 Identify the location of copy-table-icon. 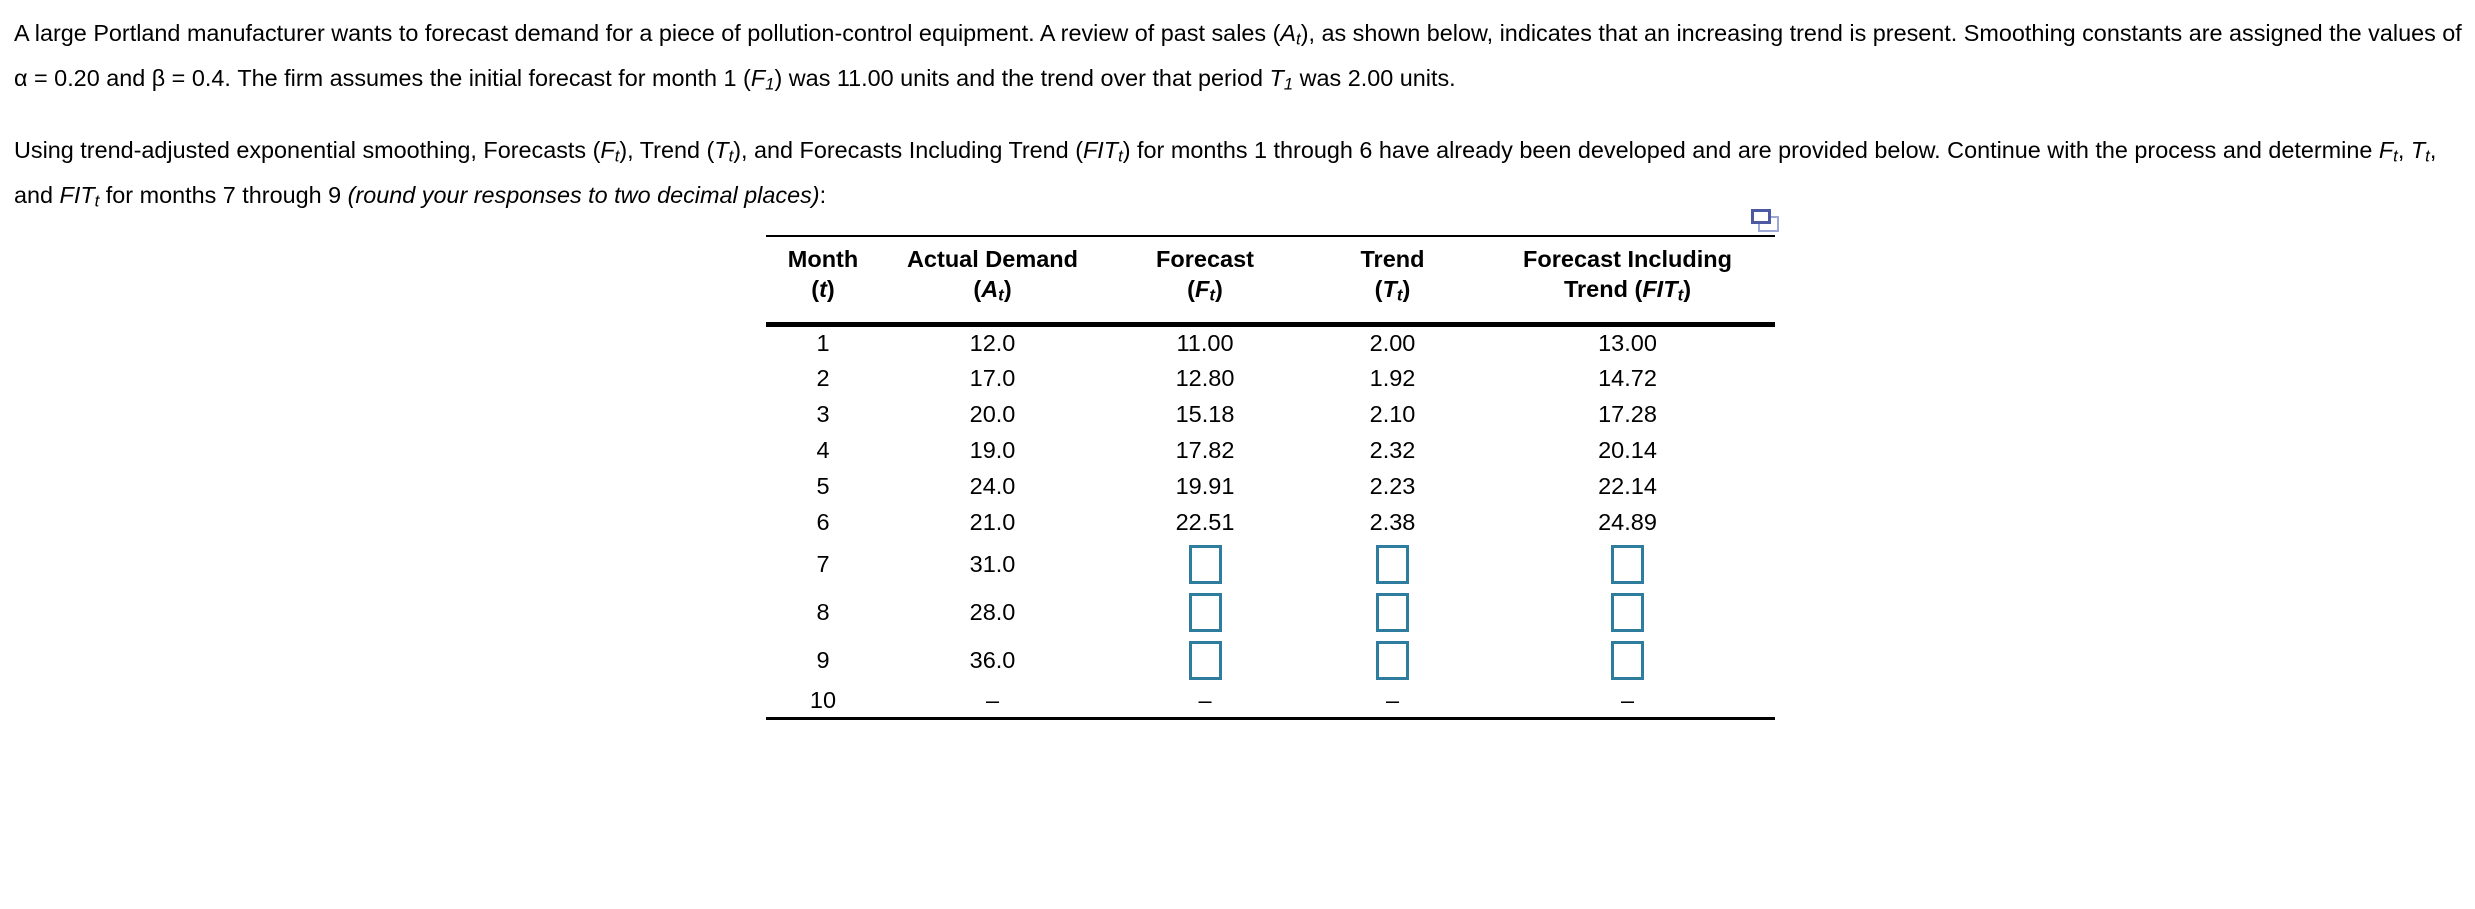
(1765, 221).